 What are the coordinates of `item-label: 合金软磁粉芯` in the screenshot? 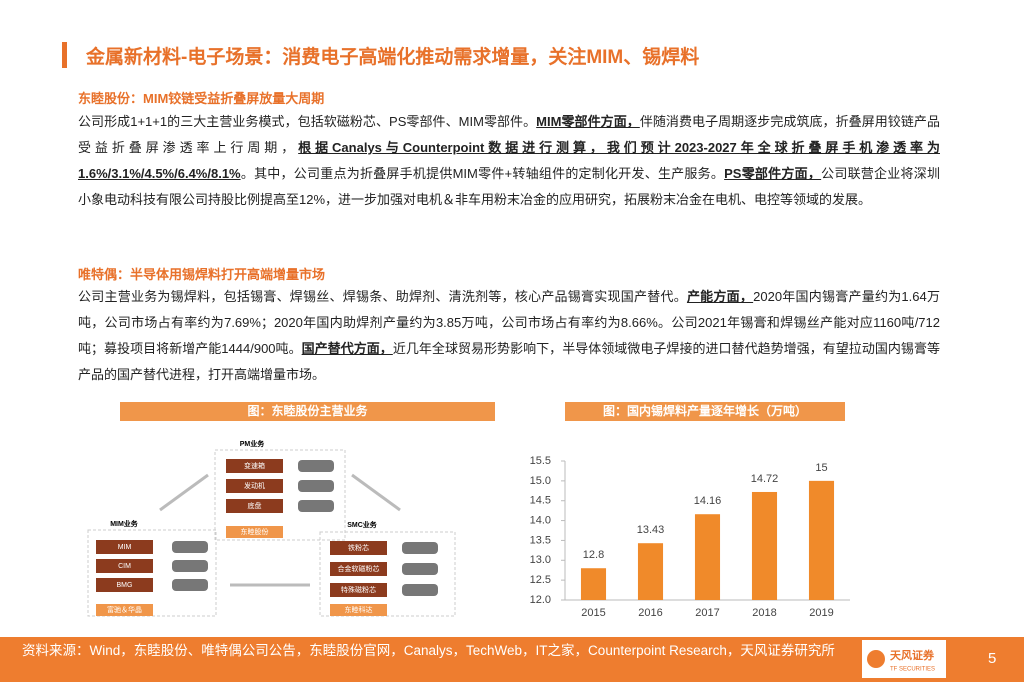 It's located at (359, 568).